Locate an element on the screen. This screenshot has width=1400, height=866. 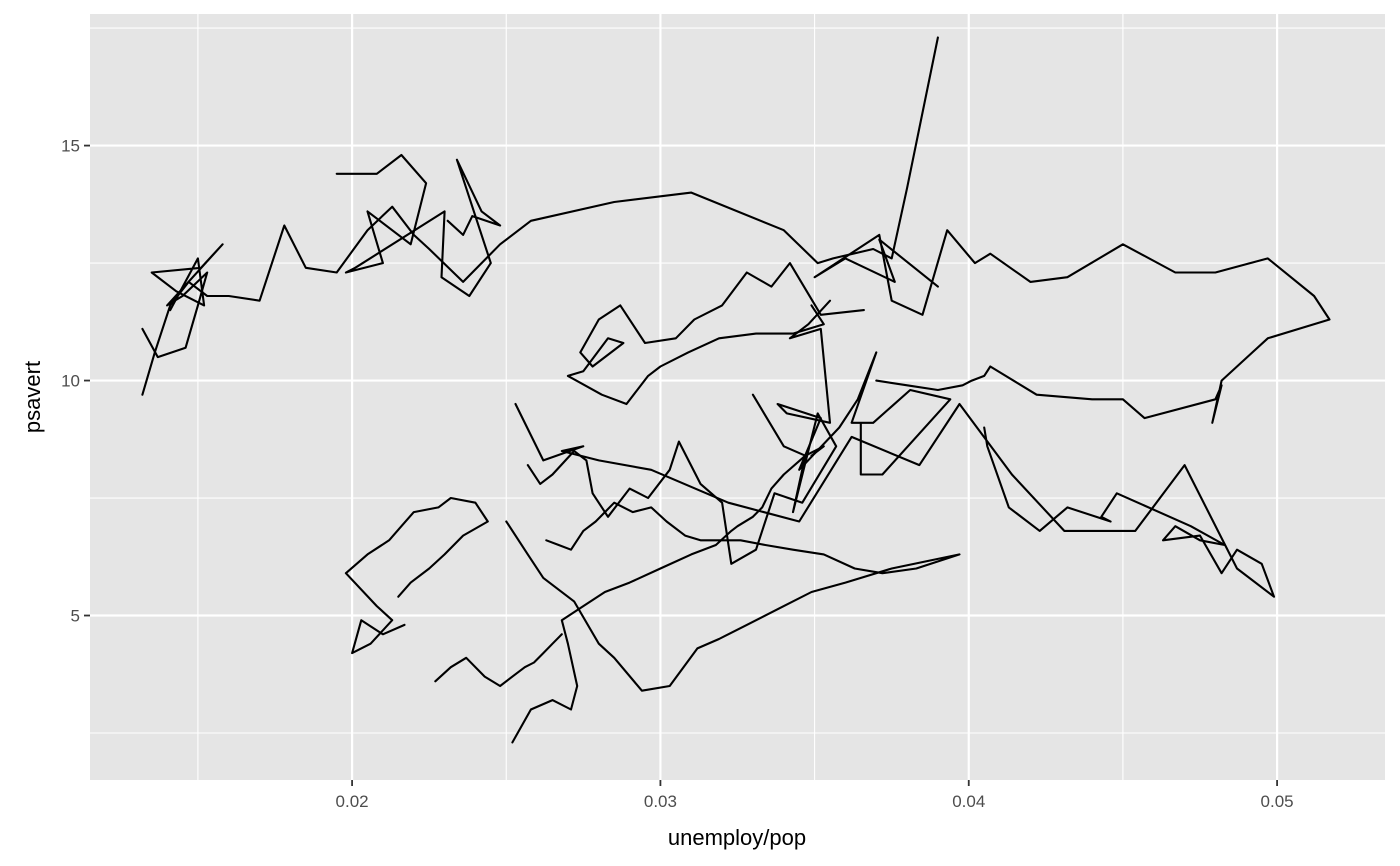
x-tick-label: 0.04 is located at coordinates (968, 801).